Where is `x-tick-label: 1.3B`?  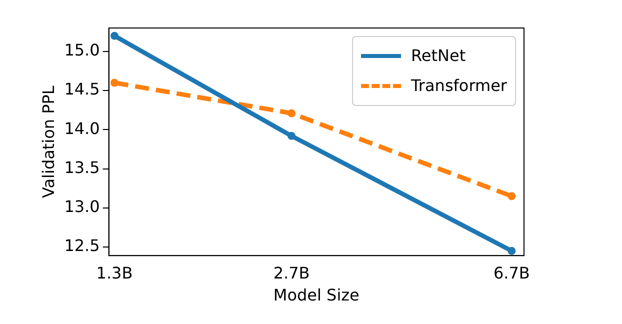
x-tick-label: 1.3B is located at coordinates (114, 272).